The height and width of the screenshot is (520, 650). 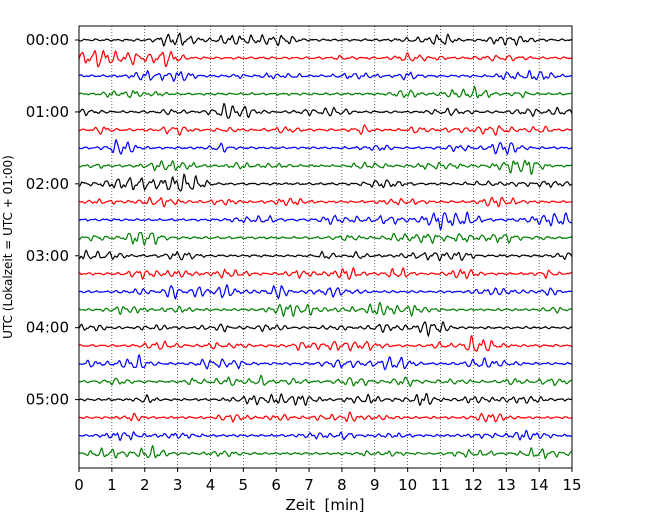 What do you see at coordinates (47, 40) in the screenshot?
I see `y-tick-label-00:00: 00:00` at bounding box center [47, 40].